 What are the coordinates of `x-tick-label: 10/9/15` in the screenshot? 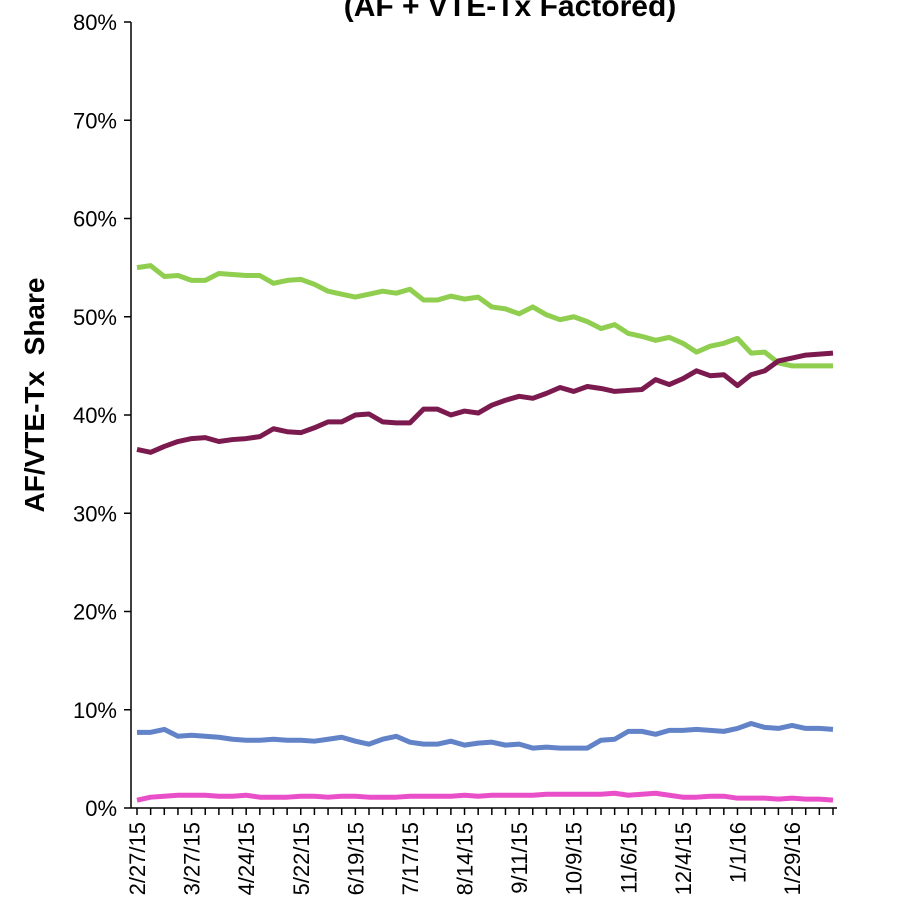 It's located at (574, 858).